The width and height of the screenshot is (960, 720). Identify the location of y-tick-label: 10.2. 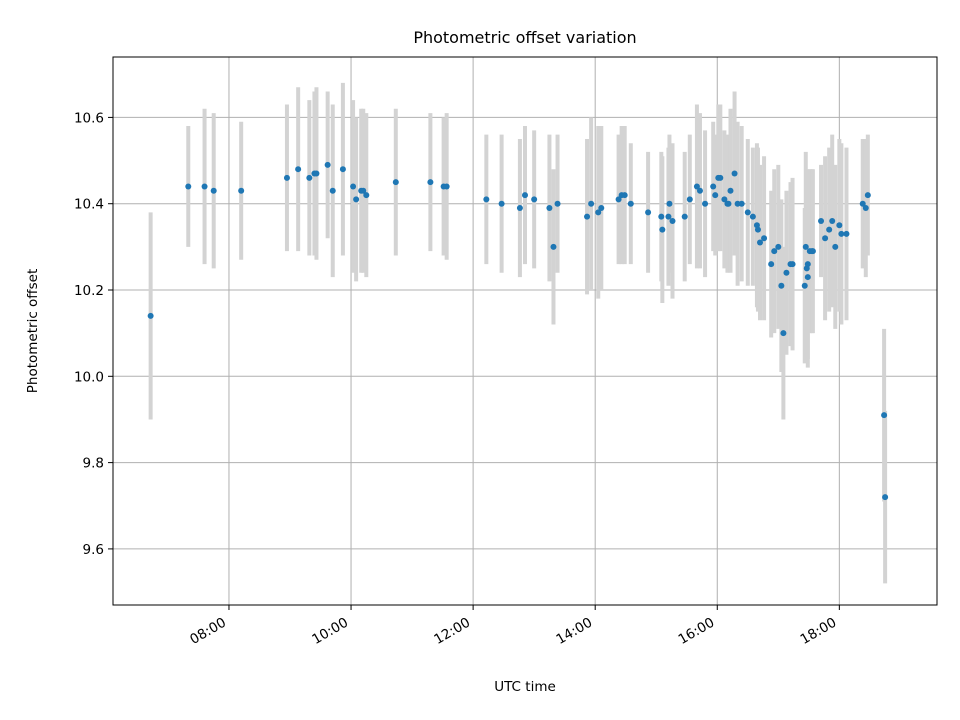
(89, 291).